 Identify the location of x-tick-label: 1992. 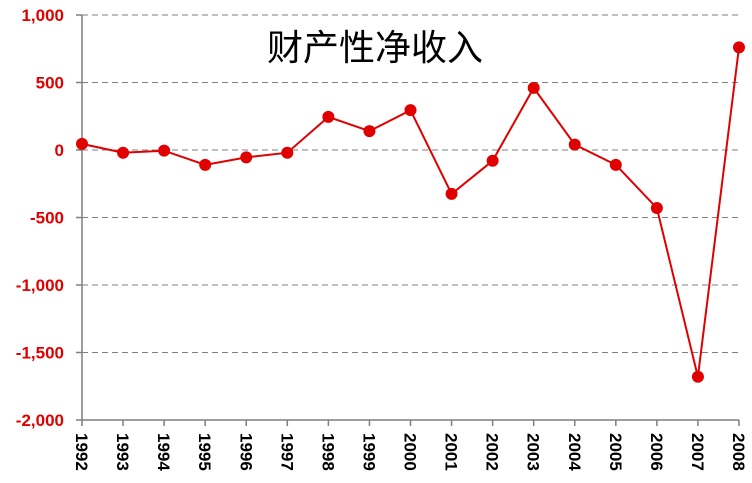
(81, 452).